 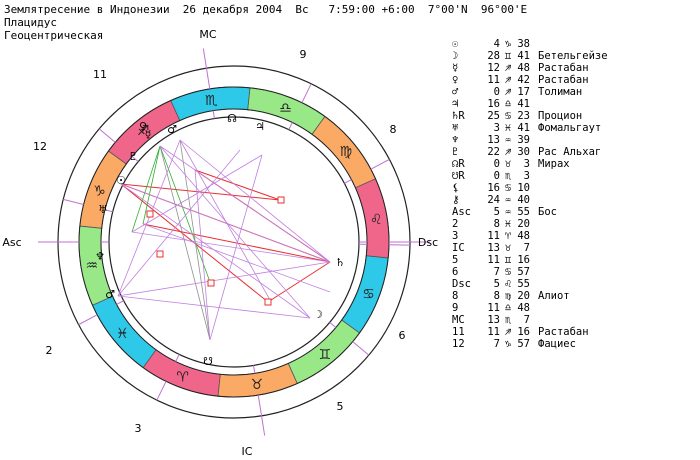 What do you see at coordinates (247, 451) in the screenshot?
I see `ic-label: IC` at bounding box center [247, 451].